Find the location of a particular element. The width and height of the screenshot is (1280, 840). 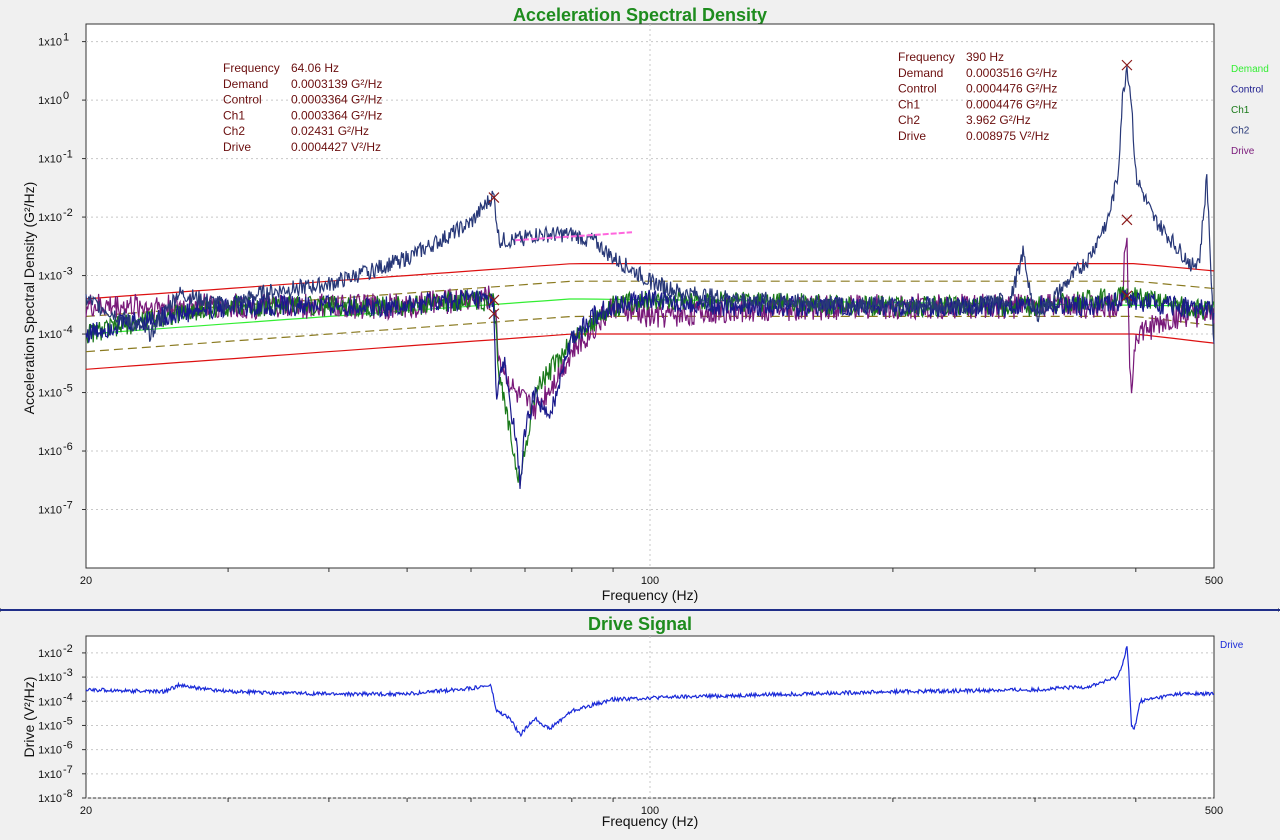

legend-item-ch1: Ch1 is located at coordinates (1240, 110).